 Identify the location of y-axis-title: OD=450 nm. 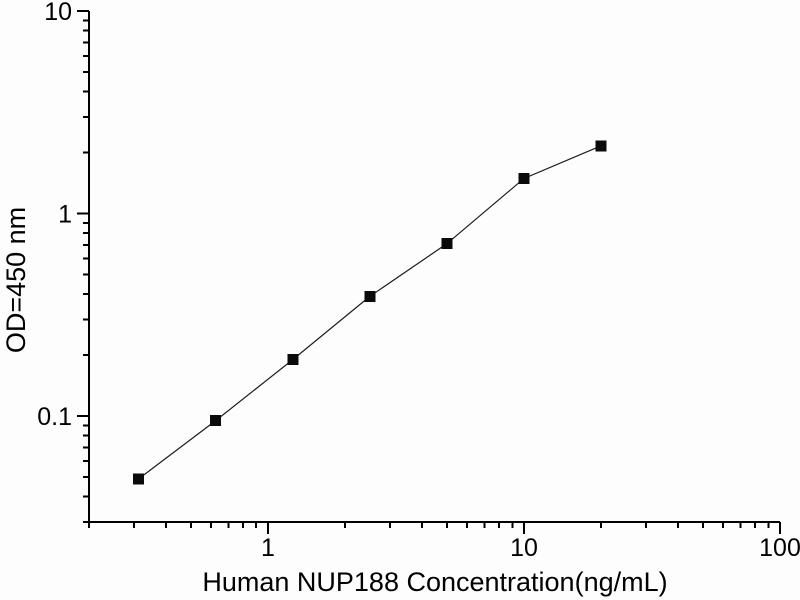
(16, 280).